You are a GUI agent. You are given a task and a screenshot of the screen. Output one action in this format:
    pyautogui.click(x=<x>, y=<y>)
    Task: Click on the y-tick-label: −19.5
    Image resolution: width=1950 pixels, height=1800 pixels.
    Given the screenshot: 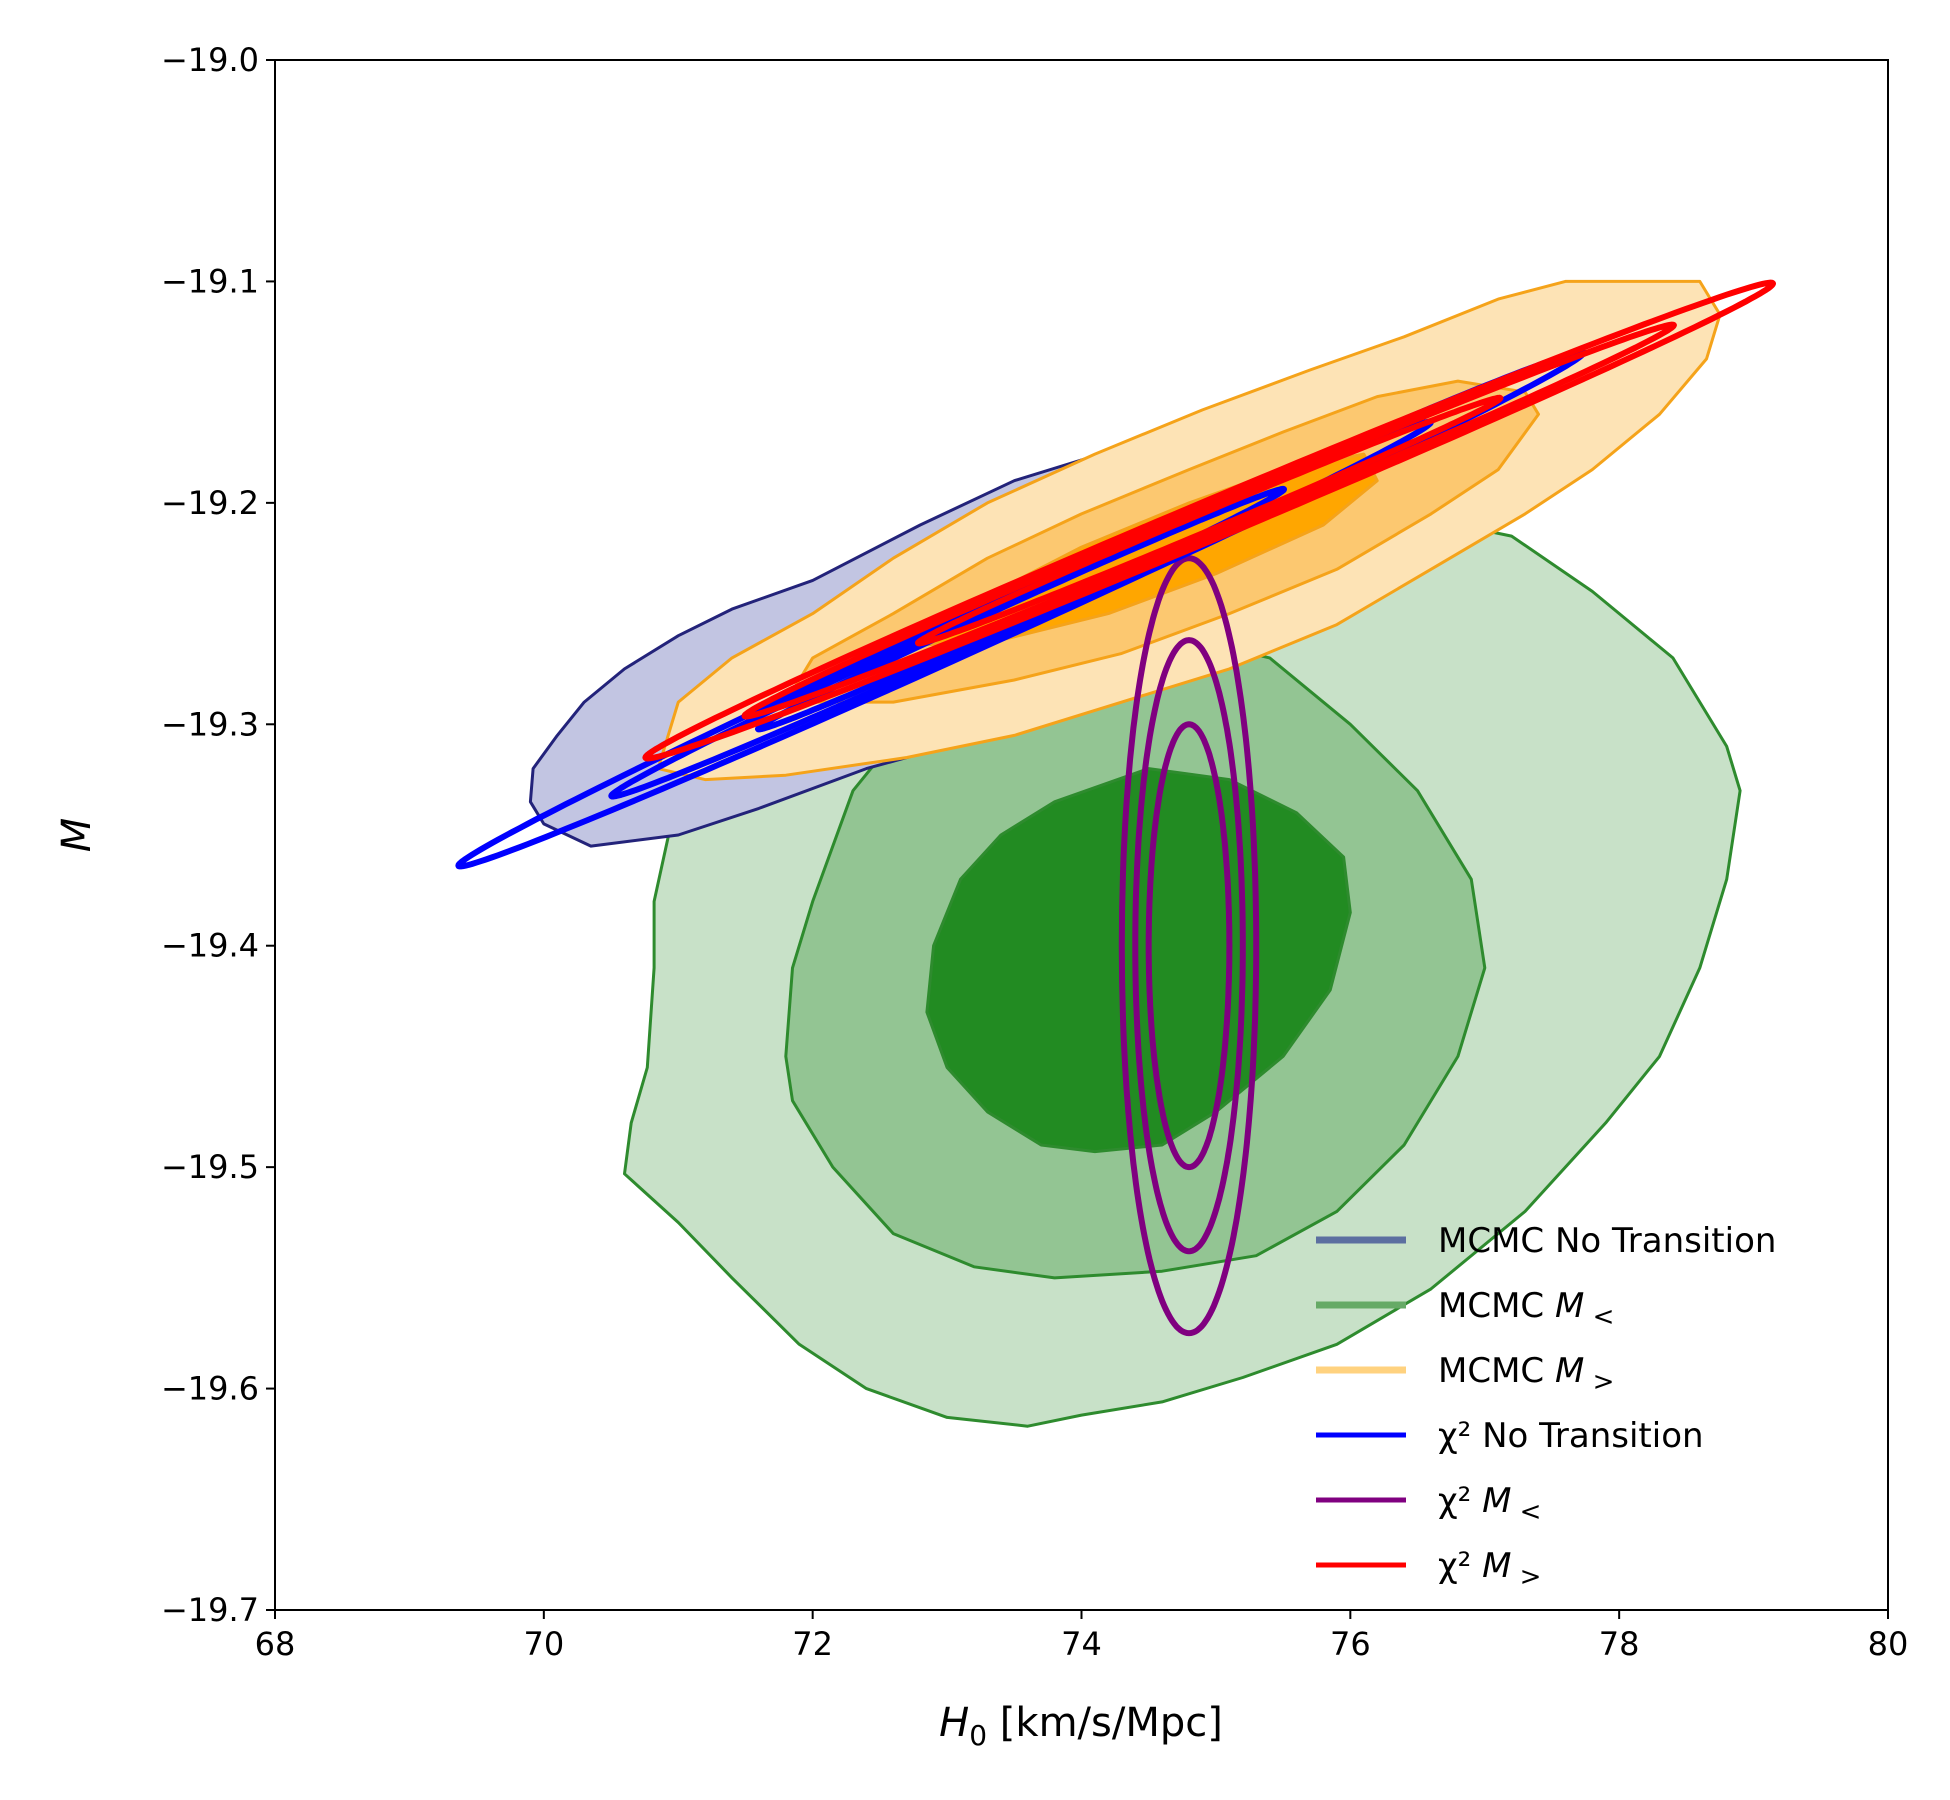 What is the action you would take?
    pyautogui.click(x=210, y=1167)
    